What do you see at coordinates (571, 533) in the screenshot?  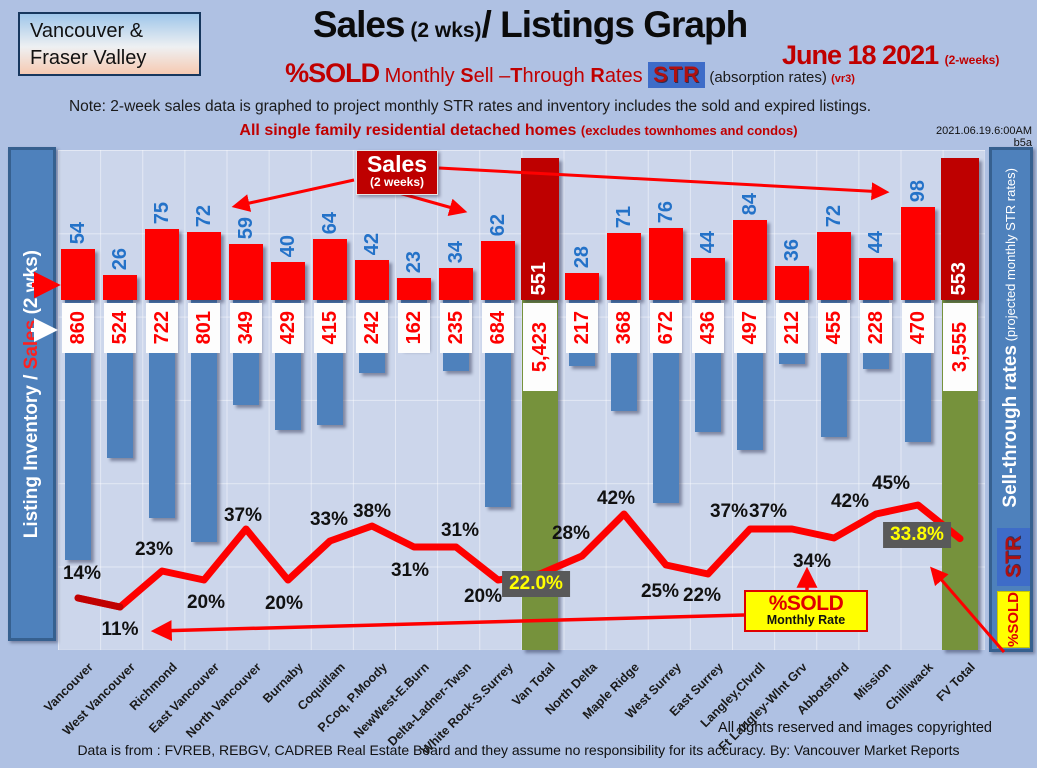 I see `pct-label: 28%` at bounding box center [571, 533].